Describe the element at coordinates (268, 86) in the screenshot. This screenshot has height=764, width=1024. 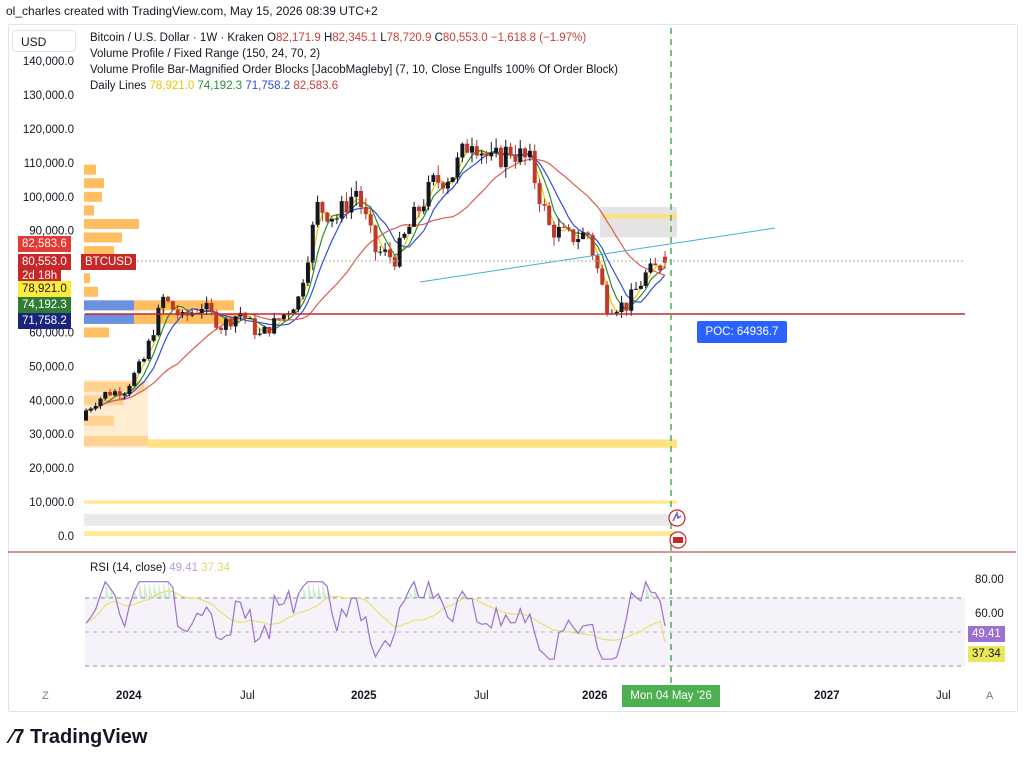
I see `daily-line-blue-value: 71,758.2` at that location.